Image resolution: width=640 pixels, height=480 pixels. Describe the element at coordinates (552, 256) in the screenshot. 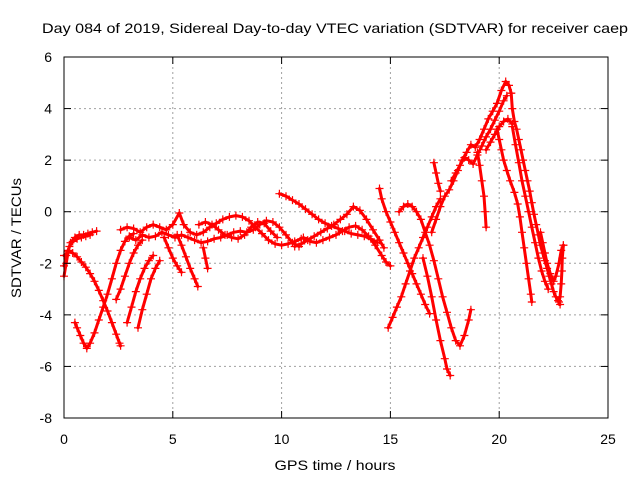

I see `series-29-line` at that location.